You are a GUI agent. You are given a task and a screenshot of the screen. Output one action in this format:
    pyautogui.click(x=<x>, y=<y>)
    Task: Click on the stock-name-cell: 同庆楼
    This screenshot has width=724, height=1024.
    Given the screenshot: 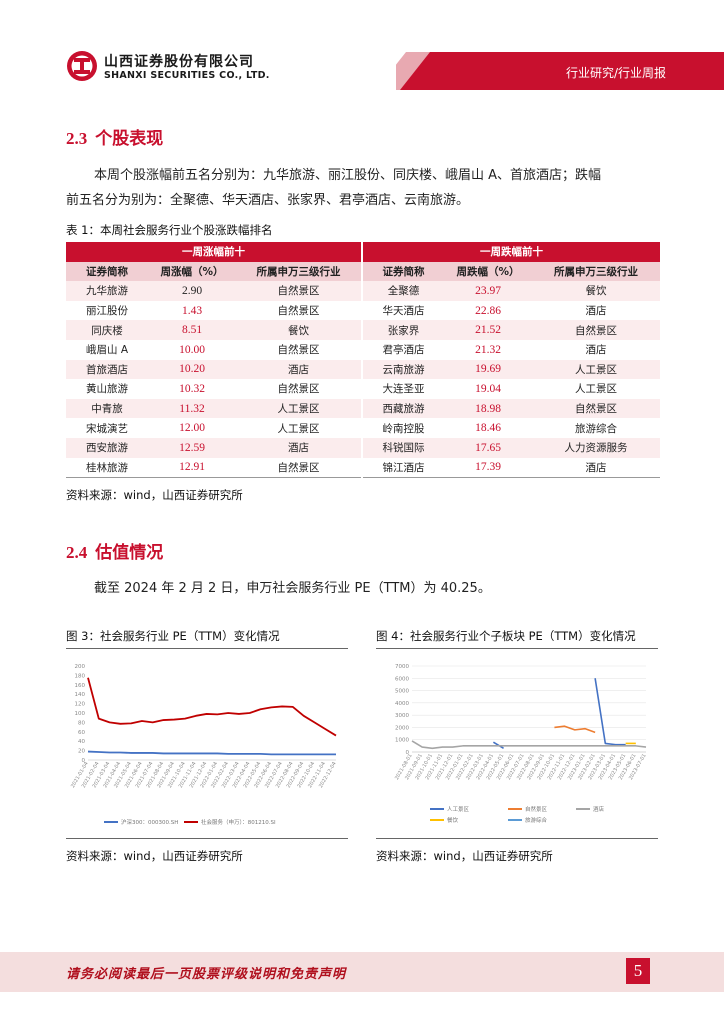 What is the action you would take?
    pyautogui.click(x=107, y=330)
    